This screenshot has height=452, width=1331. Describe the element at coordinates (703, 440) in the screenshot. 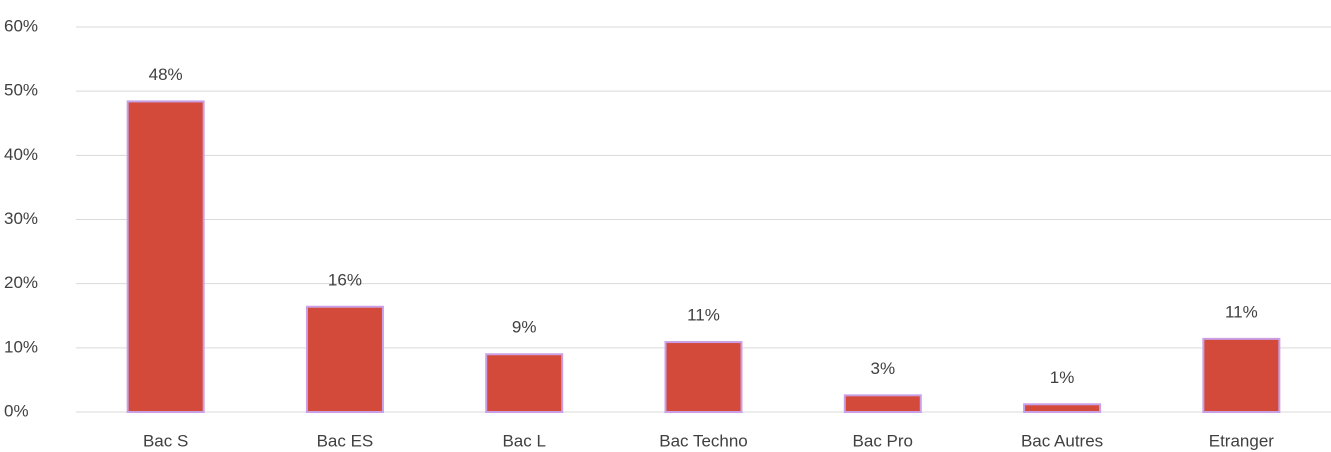

I see `x-tick-label: Bac Techno` at that location.